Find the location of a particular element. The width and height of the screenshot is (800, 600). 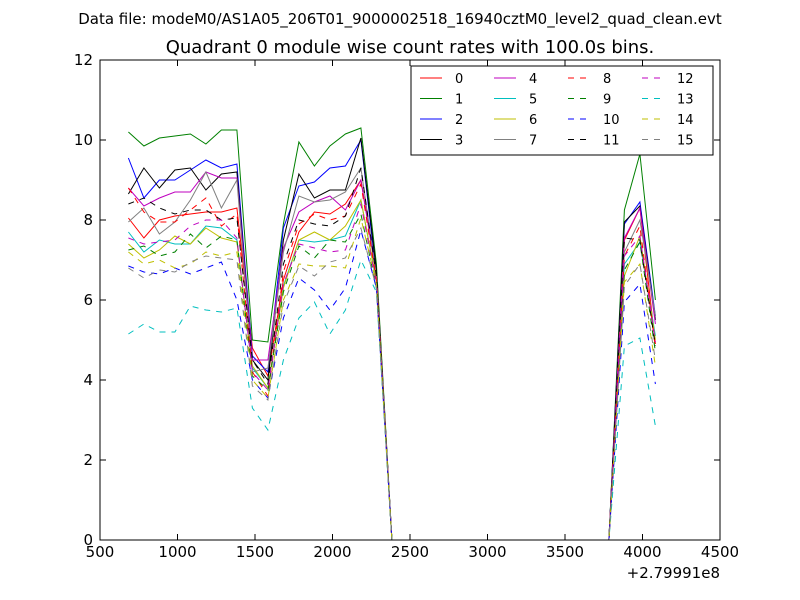

legend-entry-12: 12 is located at coordinates (668, 79).